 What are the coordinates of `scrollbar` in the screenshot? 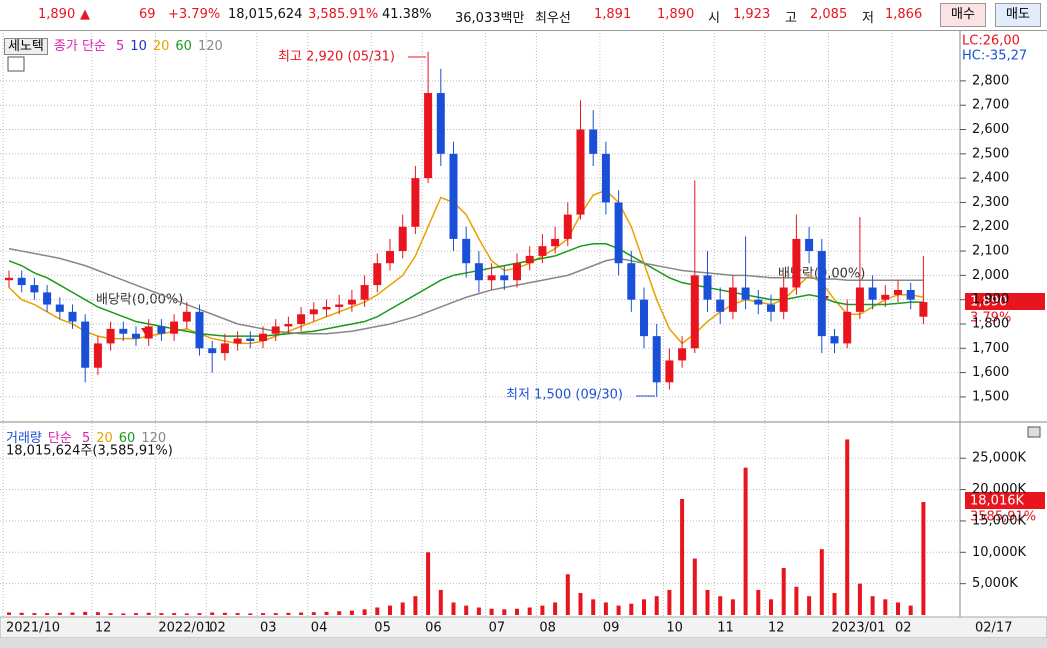 It's located at (523, 643).